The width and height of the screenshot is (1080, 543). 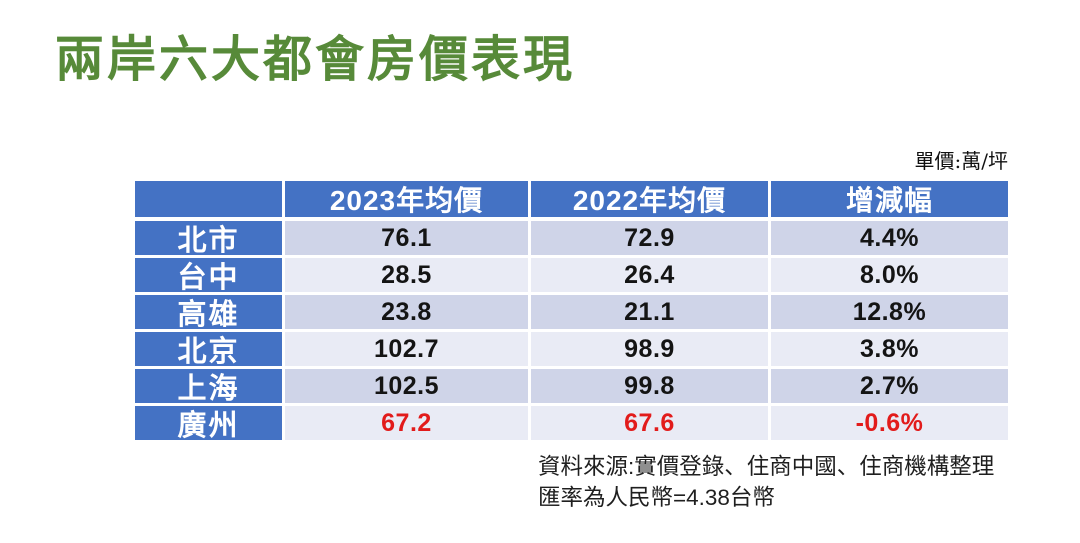 I want to click on price-2023-cell: 76.1, so click(x=406, y=238).